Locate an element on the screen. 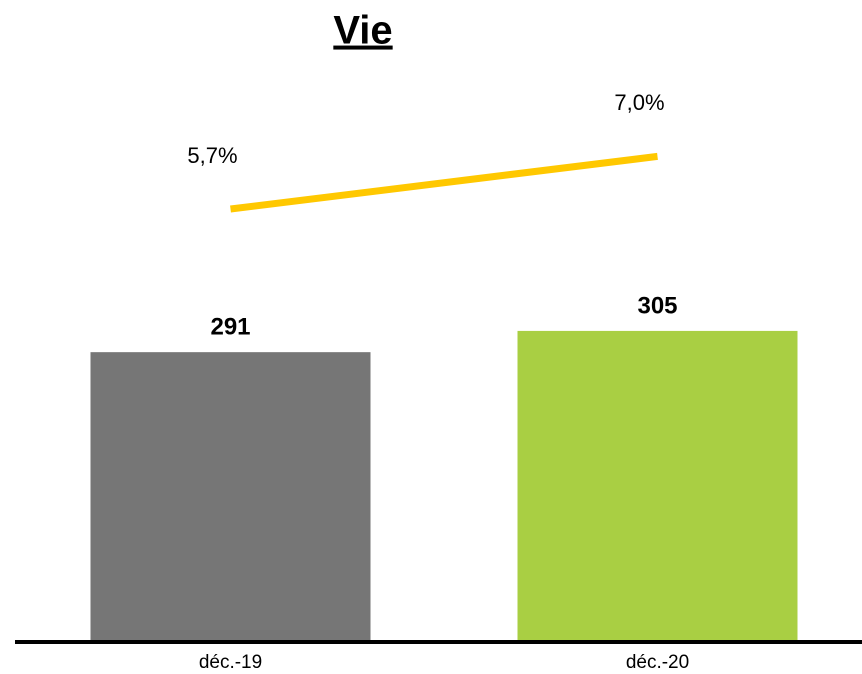 This screenshot has height=674, width=862. x-tick-label: déc.-20 is located at coordinates (657, 662).